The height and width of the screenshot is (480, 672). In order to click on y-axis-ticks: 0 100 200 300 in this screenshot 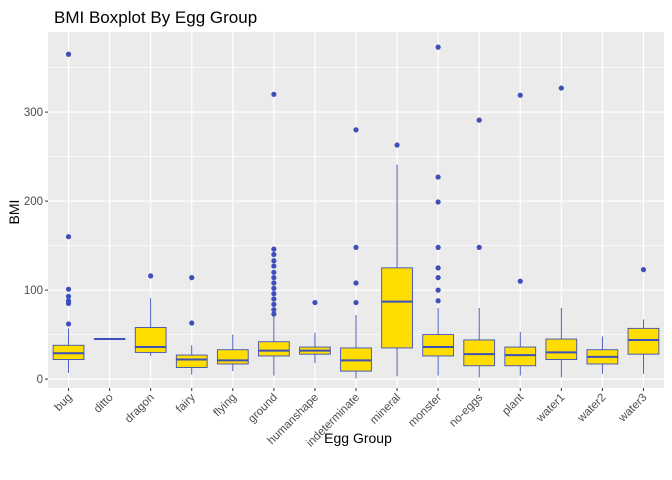, I will do `click(36, 246)`.